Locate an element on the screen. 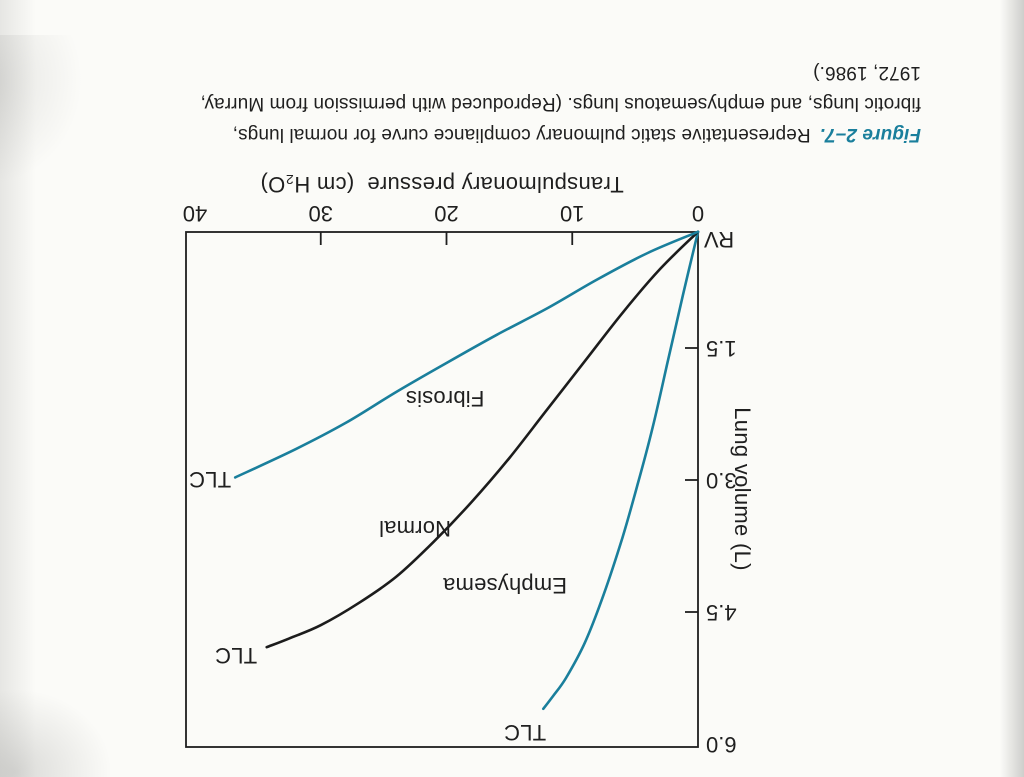 The width and height of the screenshot is (1024, 777). scan-shadow-left is located at coordinates (18, 388).